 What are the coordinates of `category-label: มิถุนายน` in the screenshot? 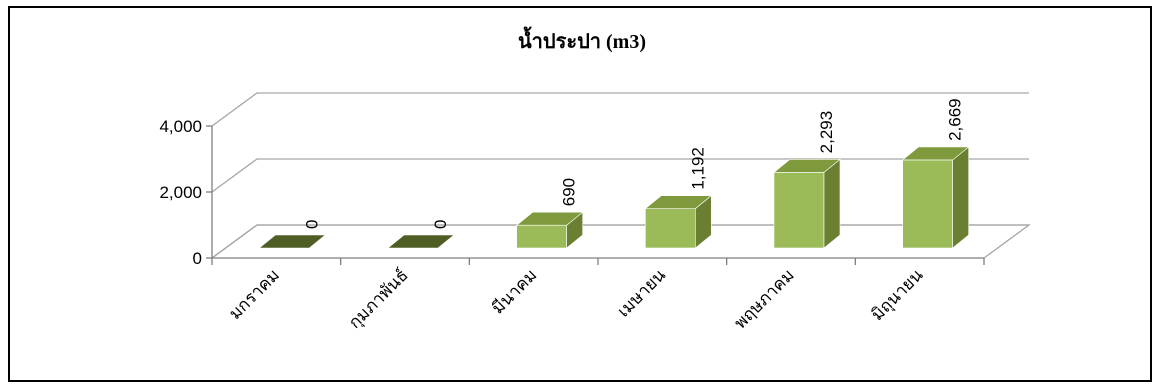 It's located at (898, 295).